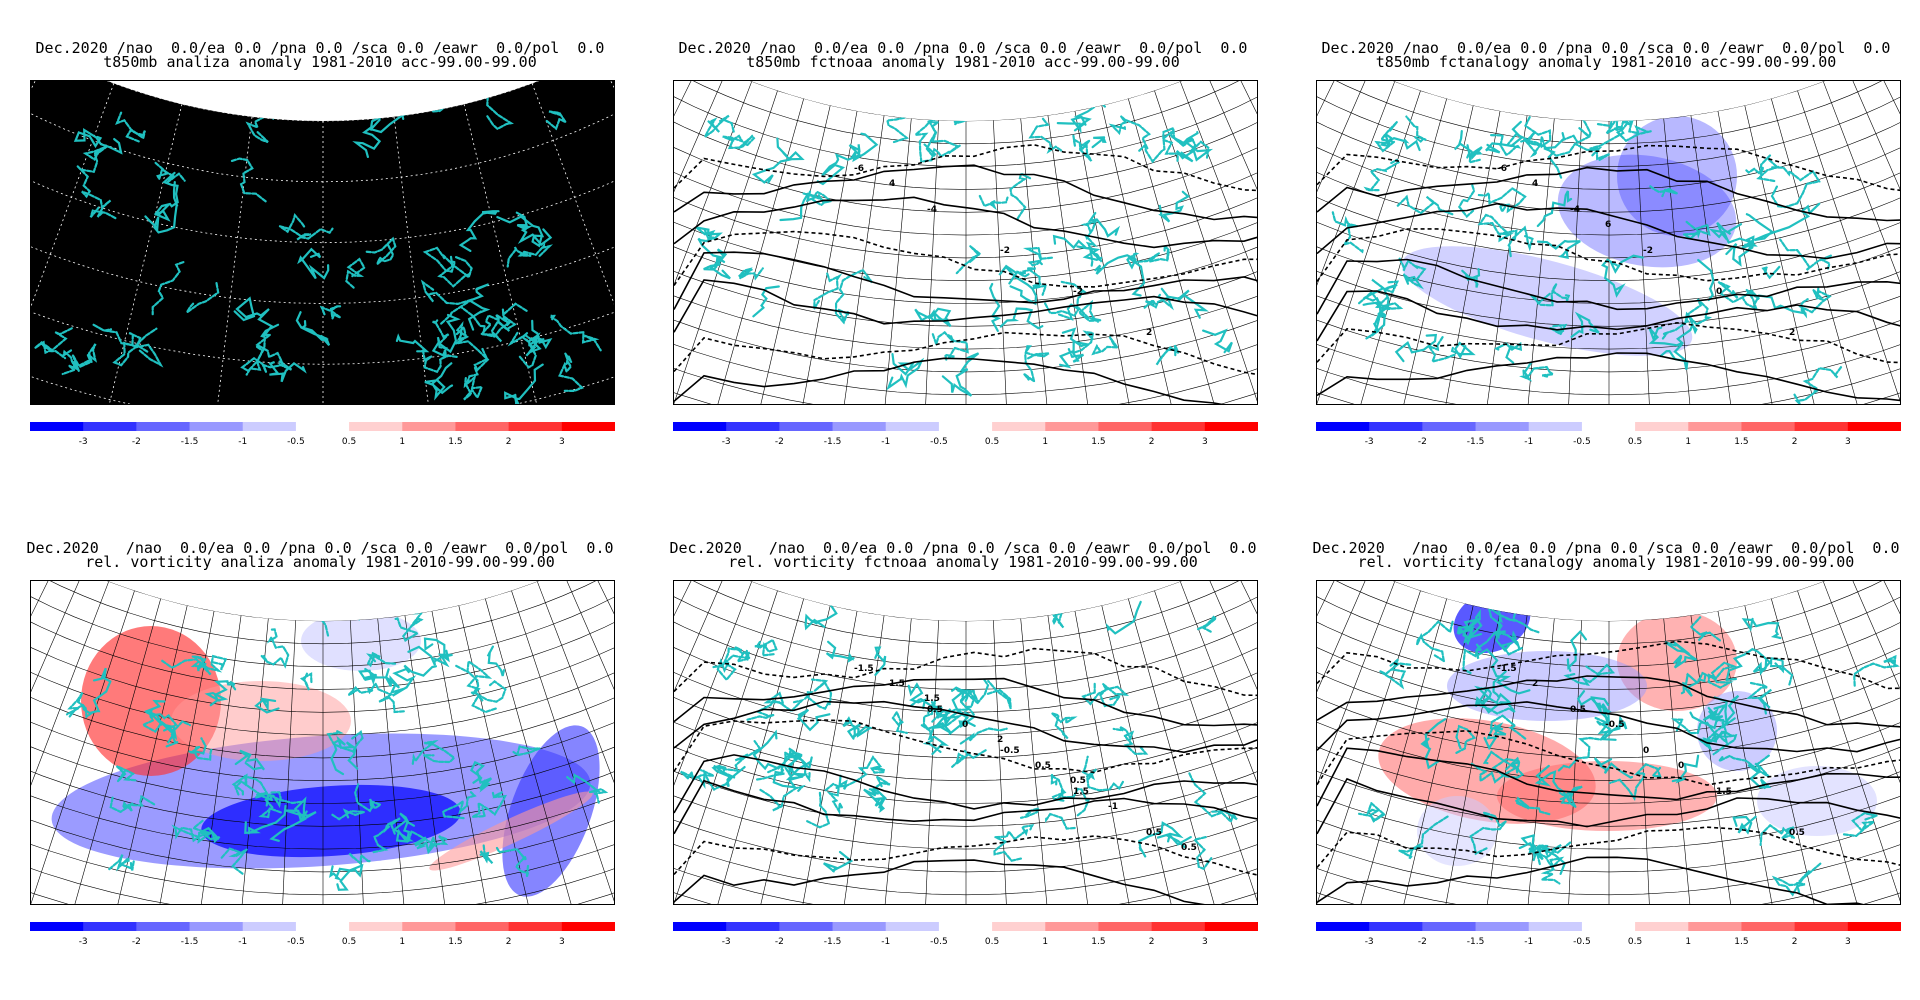 This screenshot has width=1920, height=1000. Describe the element at coordinates (322, 242) in the screenshot. I see `map-frame` at that location.